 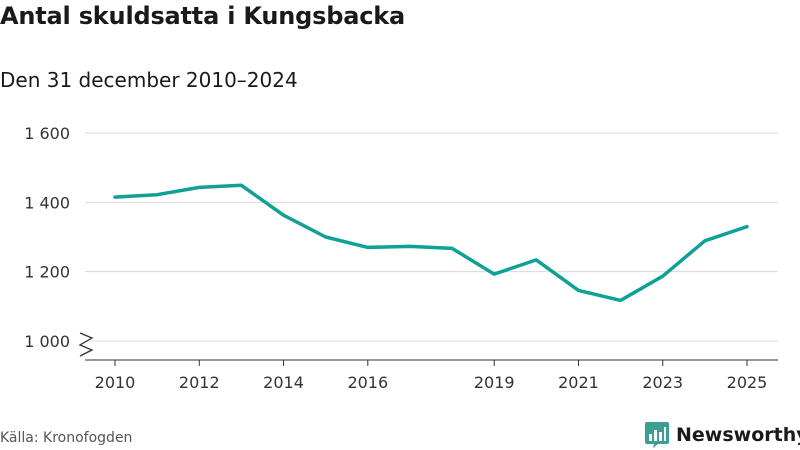 What do you see at coordinates (202, 16) in the screenshot?
I see `chart-title: Antal skuldsatta i Kungsbacka` at bounding box center [202, 16].